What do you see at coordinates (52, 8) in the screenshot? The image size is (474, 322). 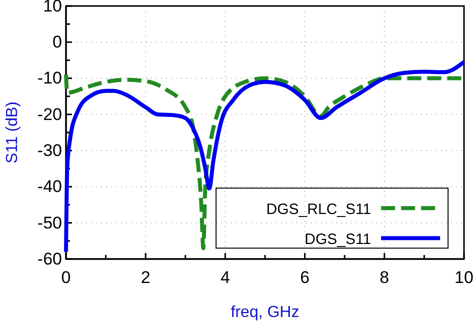 I see `y-tick-label: 10` at bounding box center [52, 8].